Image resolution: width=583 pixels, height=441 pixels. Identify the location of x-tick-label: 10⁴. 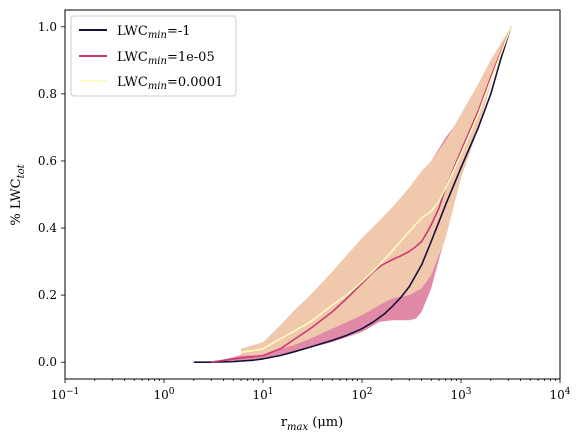
(559, 394).